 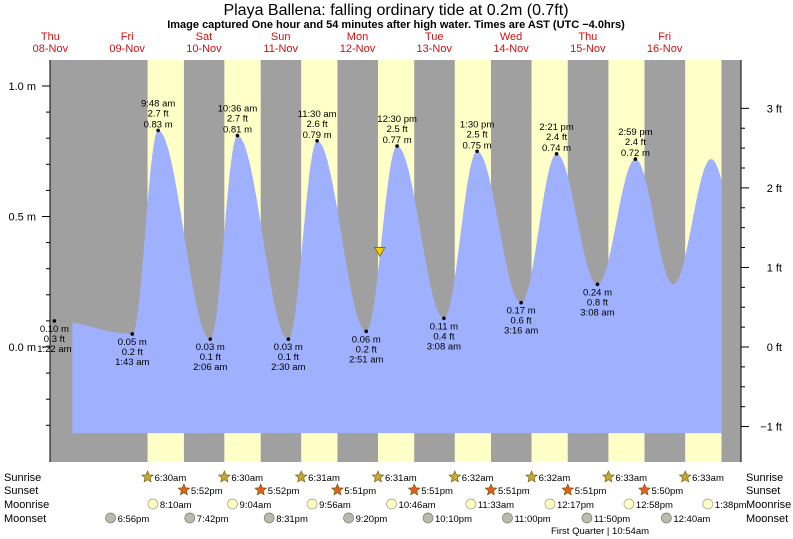 I want to click on low-tide-m: 0.05 m, so click(x=132, y=342).